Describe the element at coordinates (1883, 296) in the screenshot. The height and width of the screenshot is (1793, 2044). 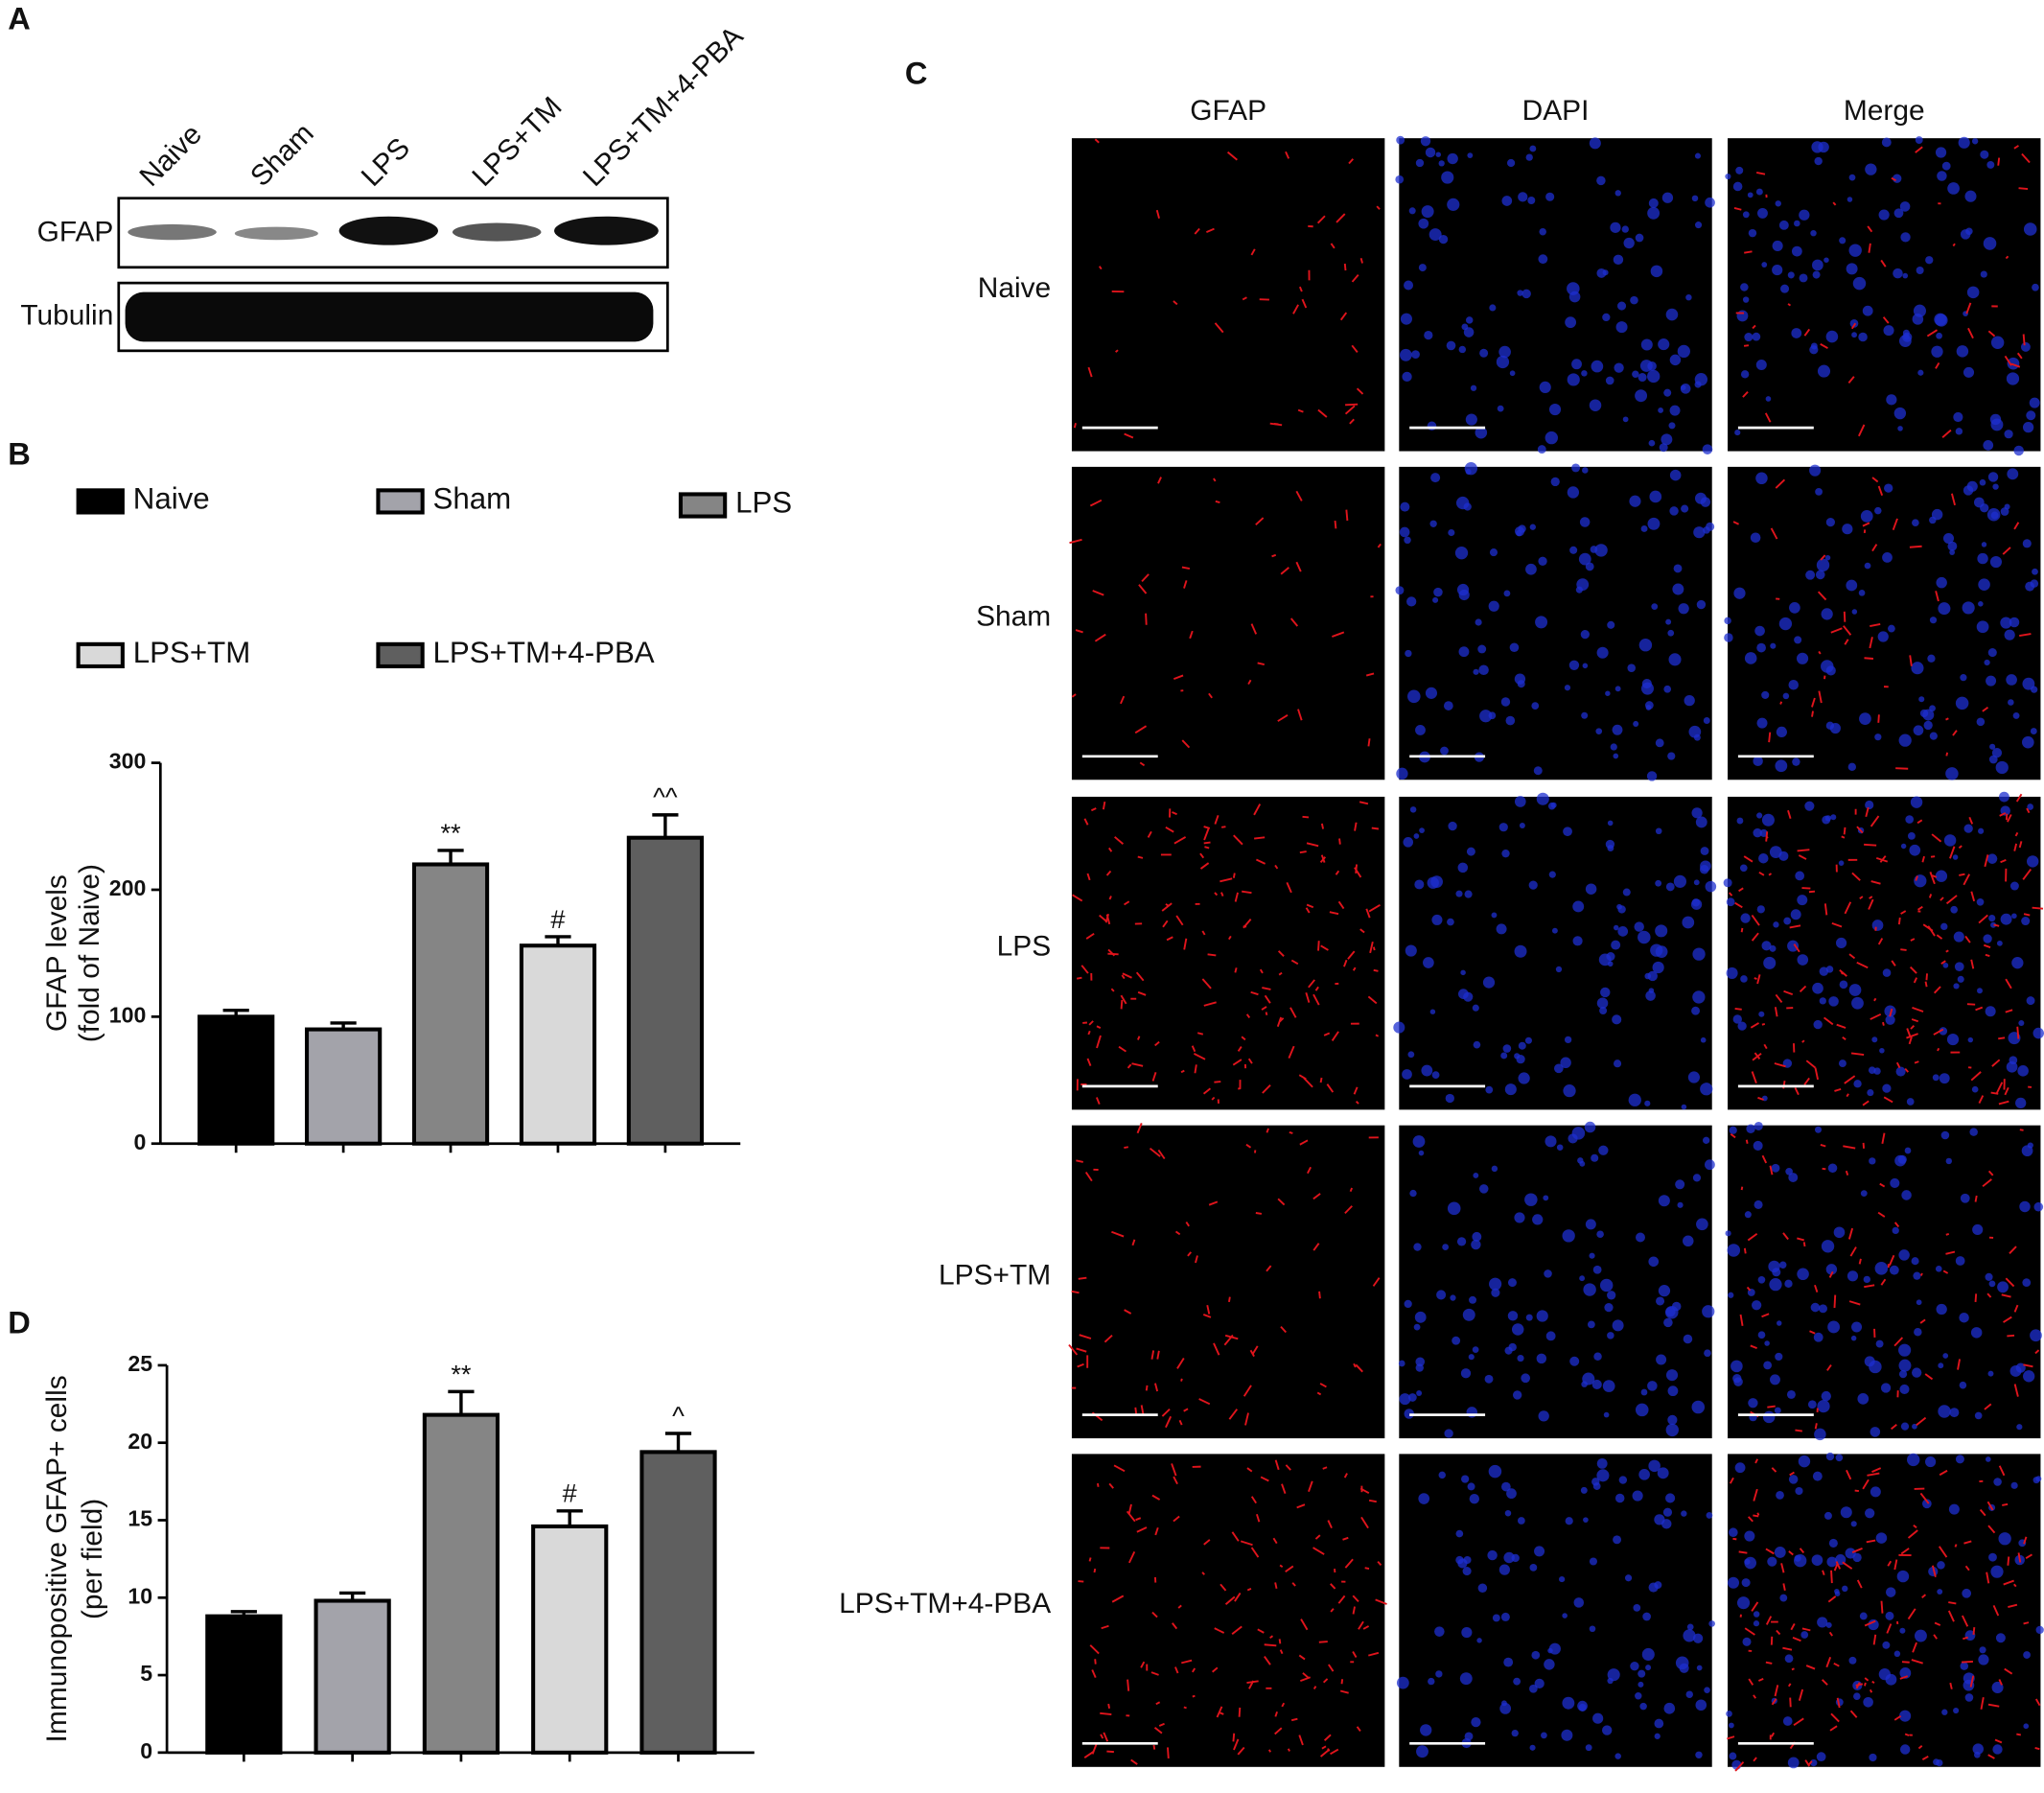
I see `micrograph` at that location.